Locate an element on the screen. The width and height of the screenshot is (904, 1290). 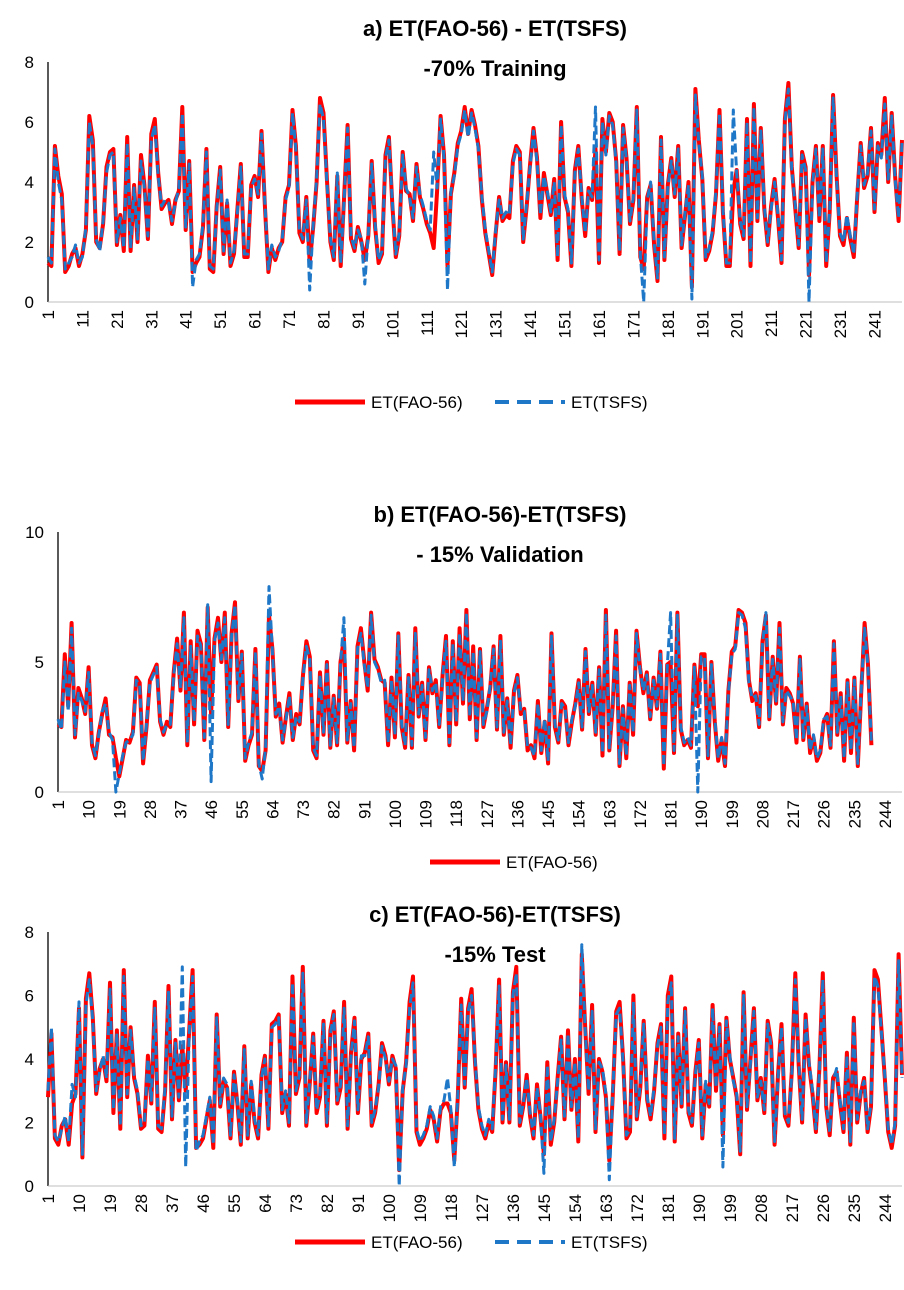
x-tick-label: 31 is located at coordinates (151, 319).